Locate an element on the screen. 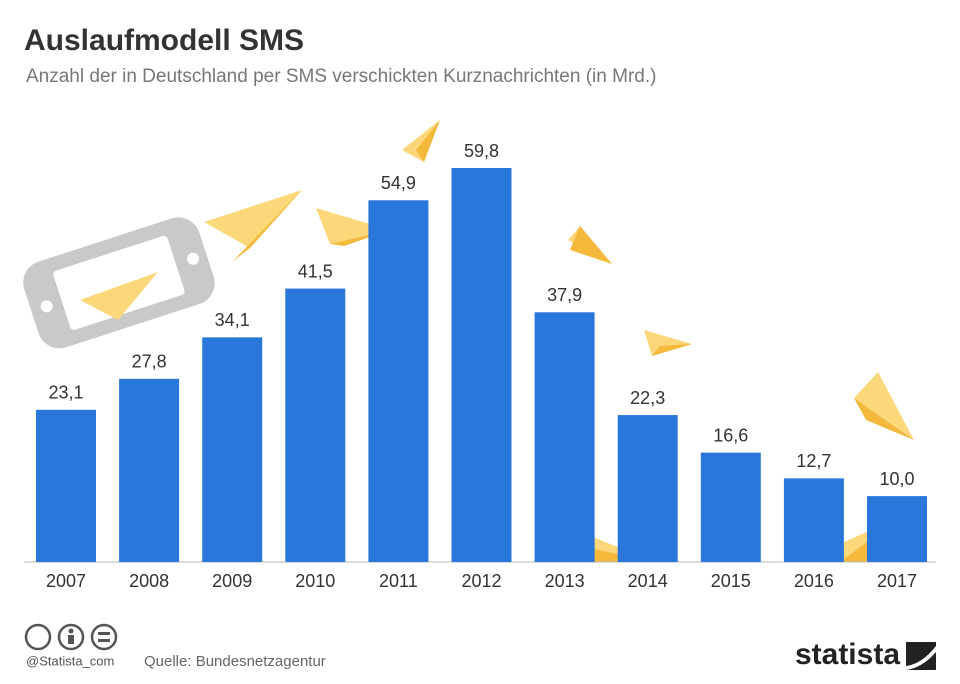 The height and width of the screenshot is (684, 960). x-tick-label: 2016 is located at coordinates (814, 581).